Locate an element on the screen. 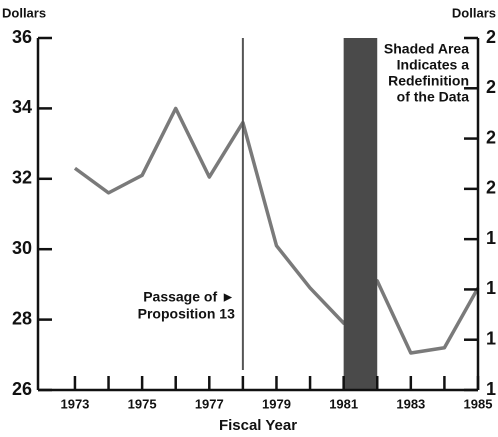 This screenshot has height=437, width=498. y-tick-label: 32 is located at coordinates (22, 178).